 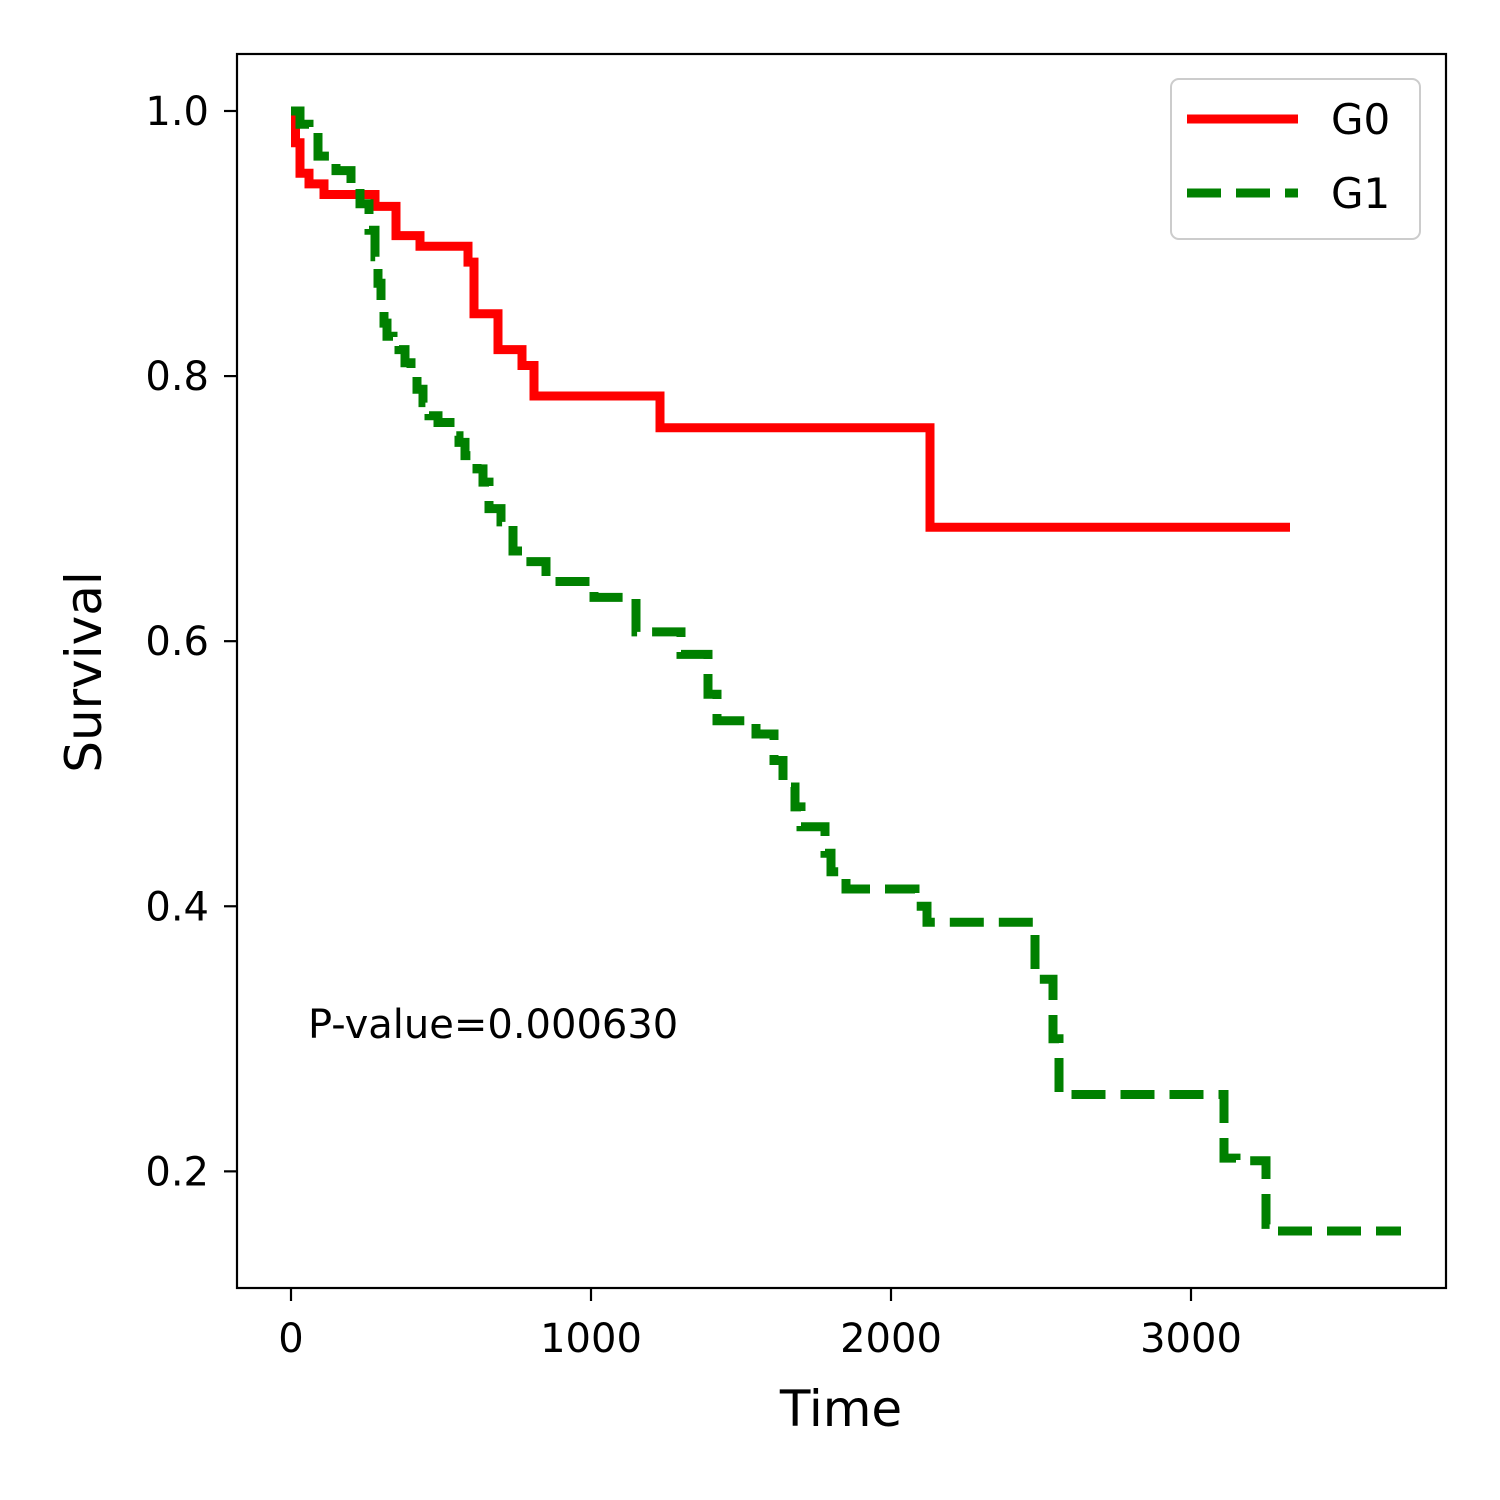 What do you see at coordinates (177, 1172) in the screenshot?
I see `y-tick-label: 0.2` at bounding box center [177, 1172].